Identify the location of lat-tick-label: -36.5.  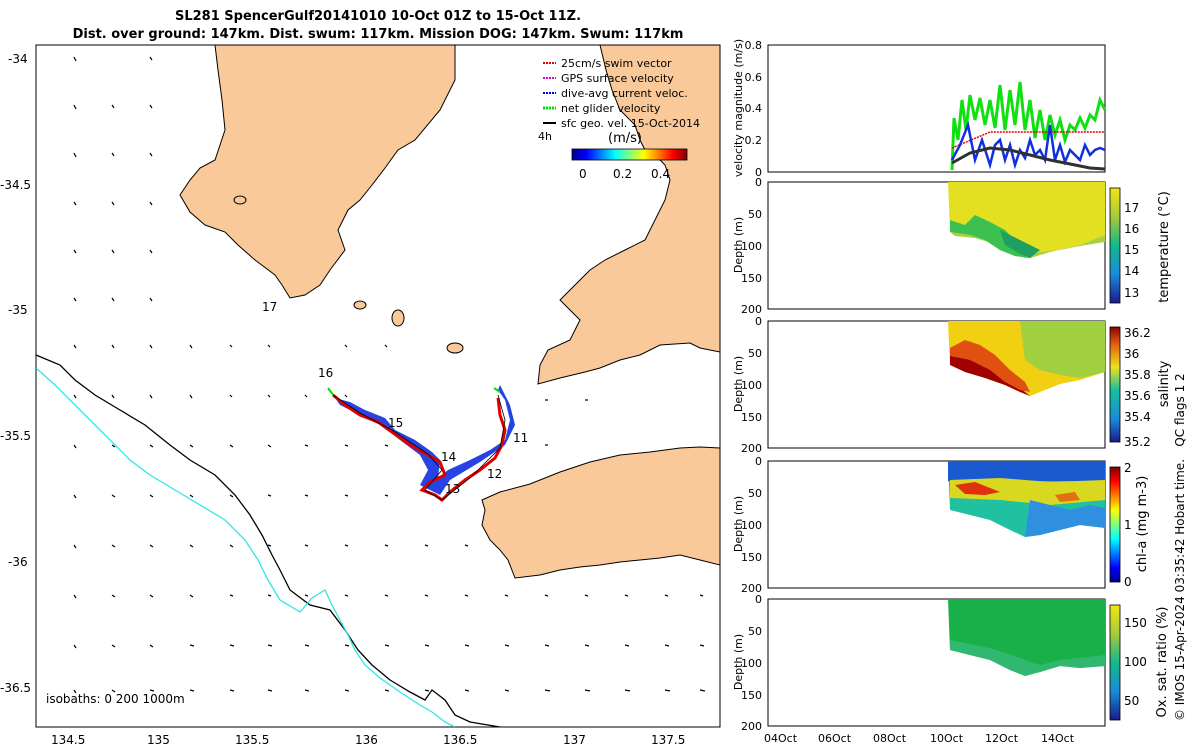
(15, 688).